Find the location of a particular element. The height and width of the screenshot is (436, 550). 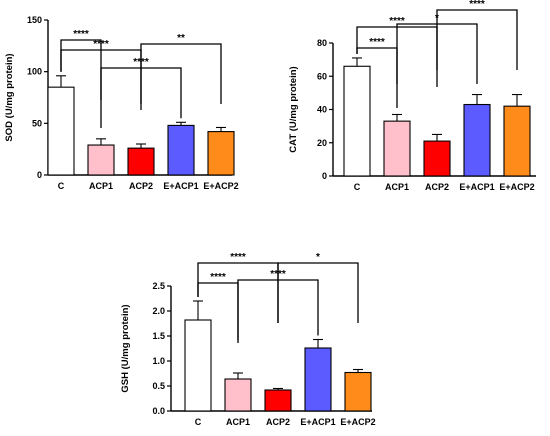

y-tick-label: 20 is located at coordinates (322, 143).